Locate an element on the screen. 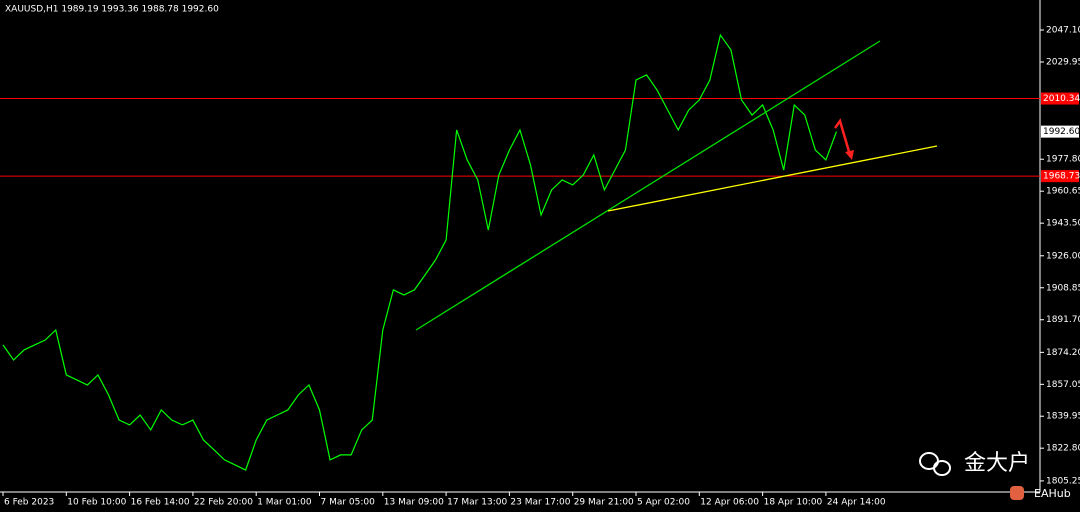  y-tick-label: 1857.05 is located at coordinates (1063, 385).